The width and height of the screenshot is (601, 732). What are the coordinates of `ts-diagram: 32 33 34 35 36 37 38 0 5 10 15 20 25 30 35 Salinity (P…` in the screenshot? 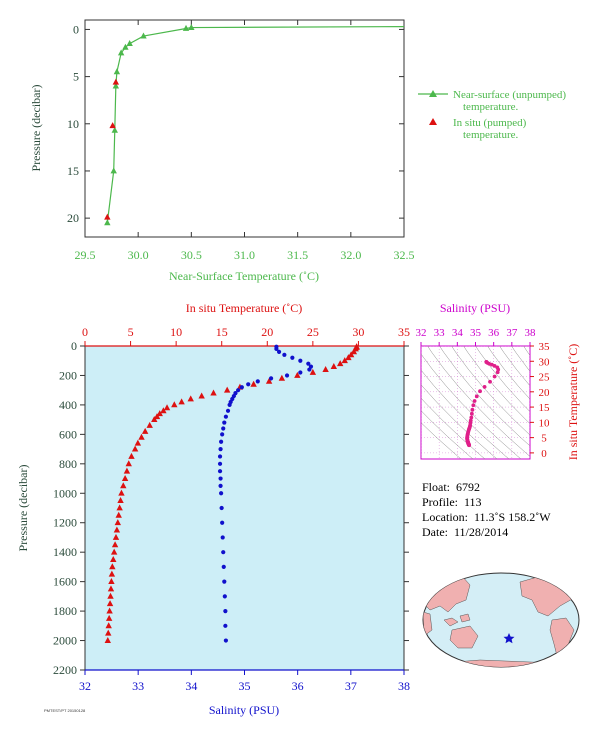 It's located at (498, 381).